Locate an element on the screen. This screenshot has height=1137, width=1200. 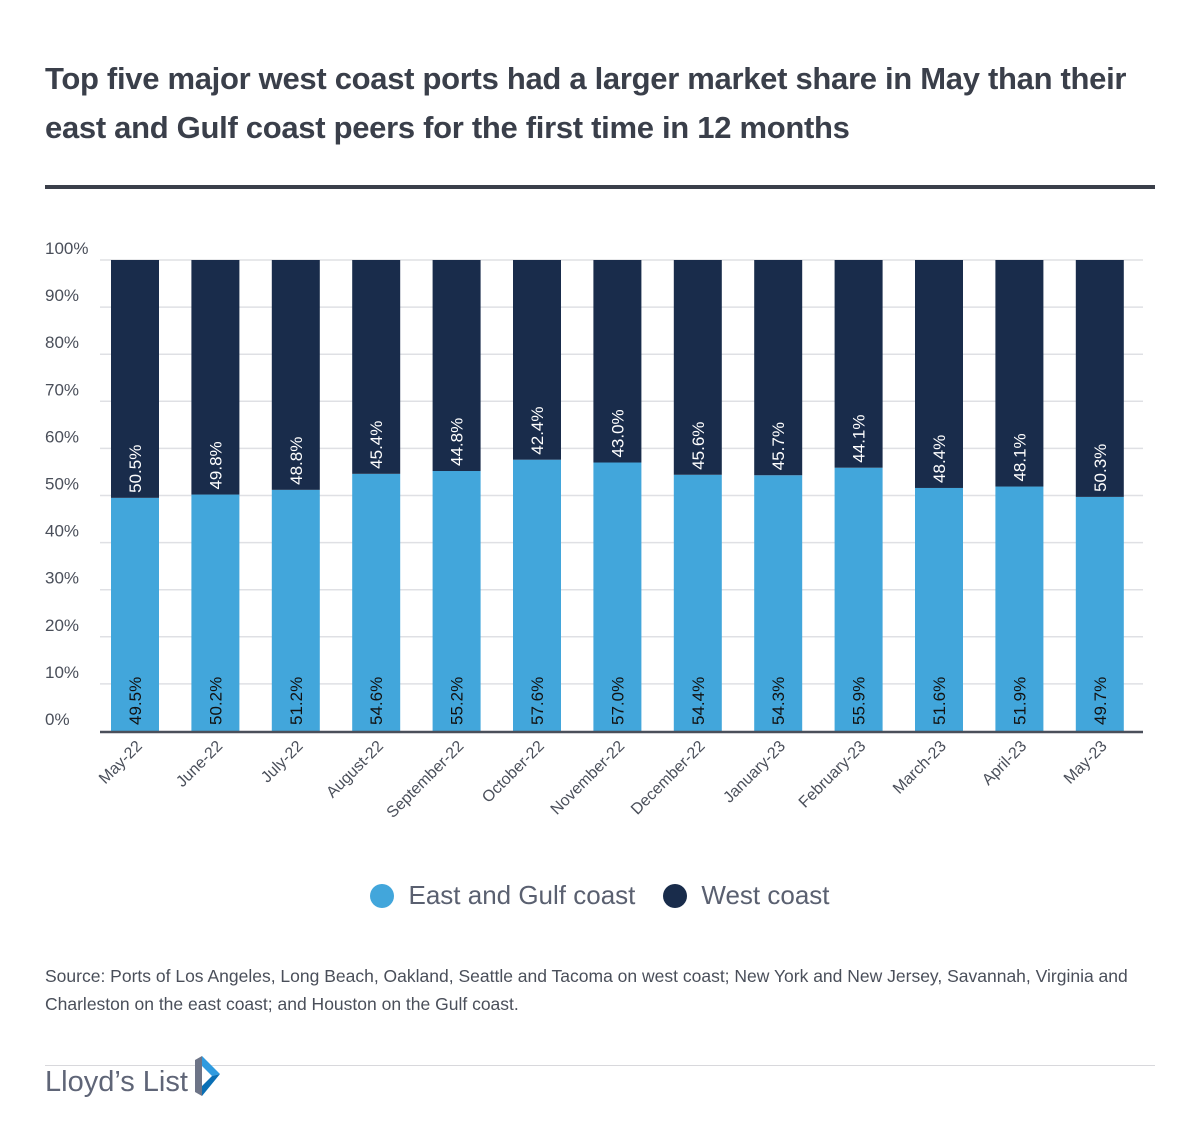
data-label: 54.4% is located at coordinates (698, 701).